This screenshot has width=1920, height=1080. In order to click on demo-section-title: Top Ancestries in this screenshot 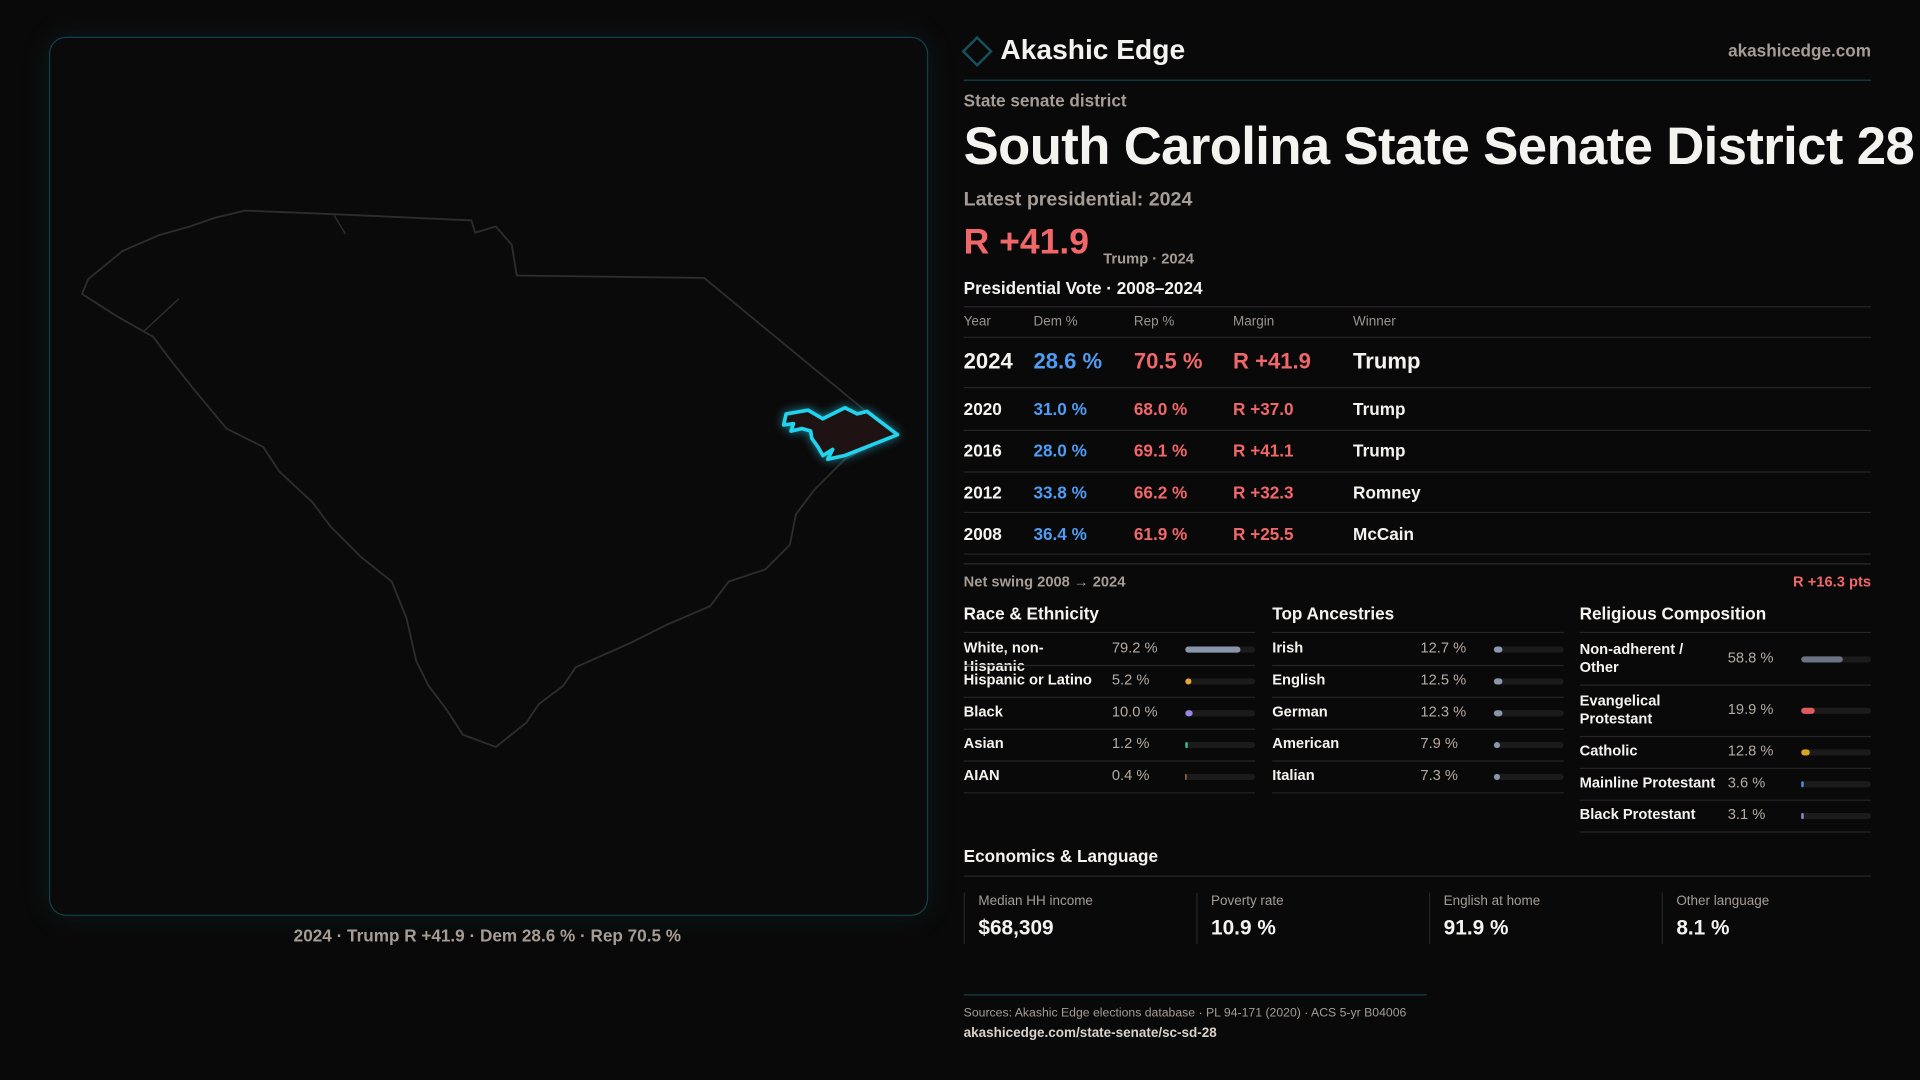, I will do `click(1333, 613)`.